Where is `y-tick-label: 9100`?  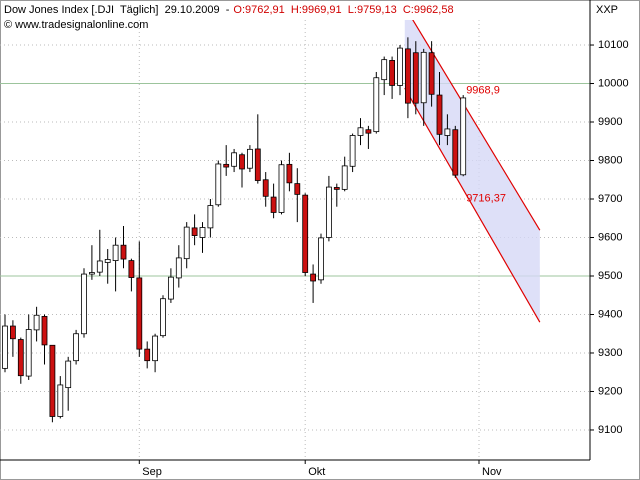 y-tick-label: 9100 is located at coordinates (610, 430).